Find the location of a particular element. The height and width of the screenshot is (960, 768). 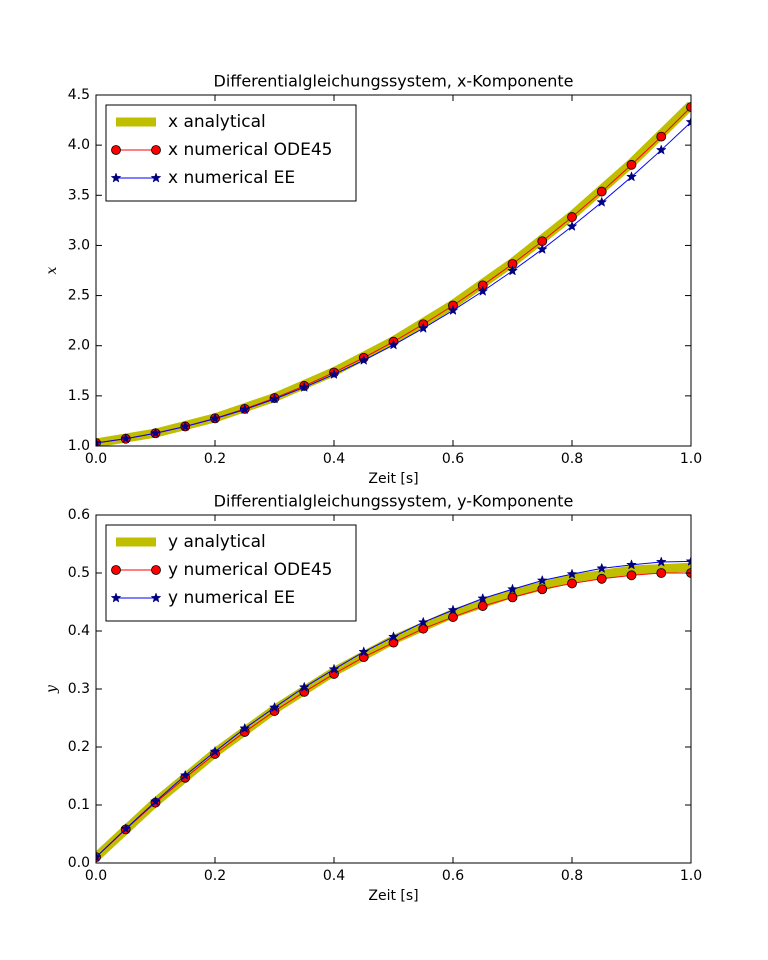

legend-label: y numerical EE is located at coordinates (231, 598).